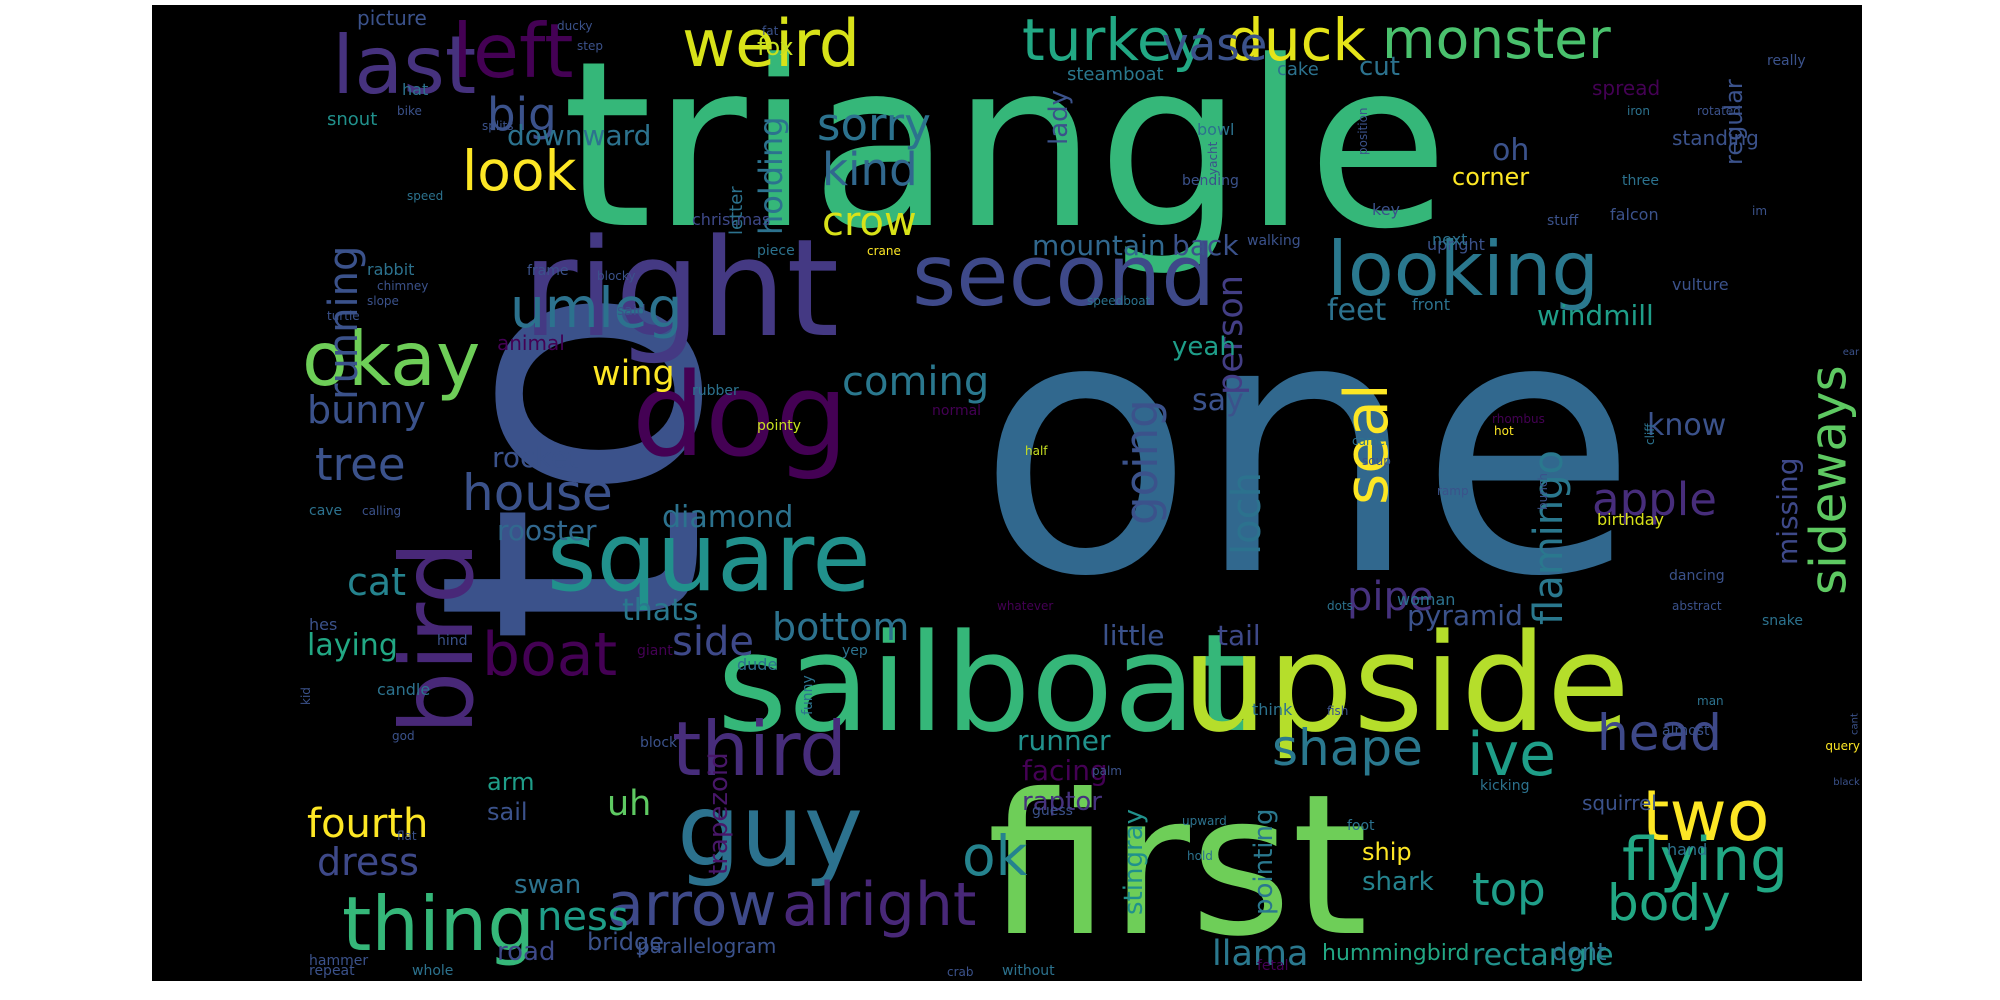  What do you see at coordinates (956, 411) in the screenshot?
I see `word-normal: normal` at bounding box center [956, 411].